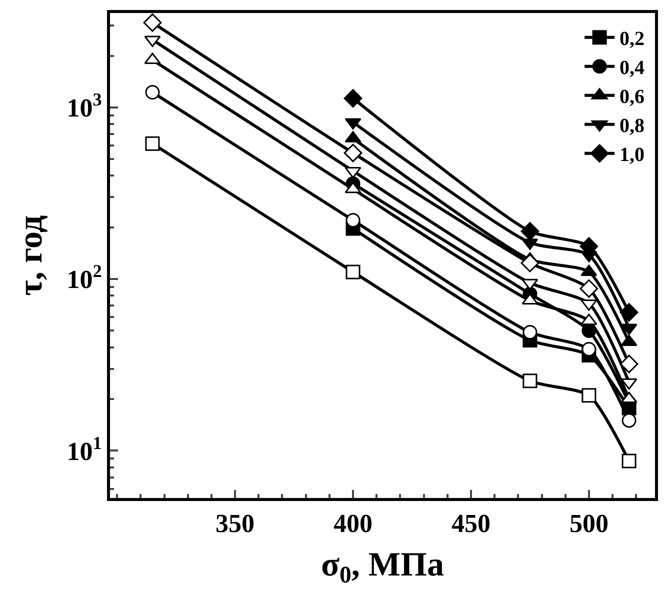 This screenshot has width=668, height=593. I want to click on x-tick-label: 450, so click(470, 523).